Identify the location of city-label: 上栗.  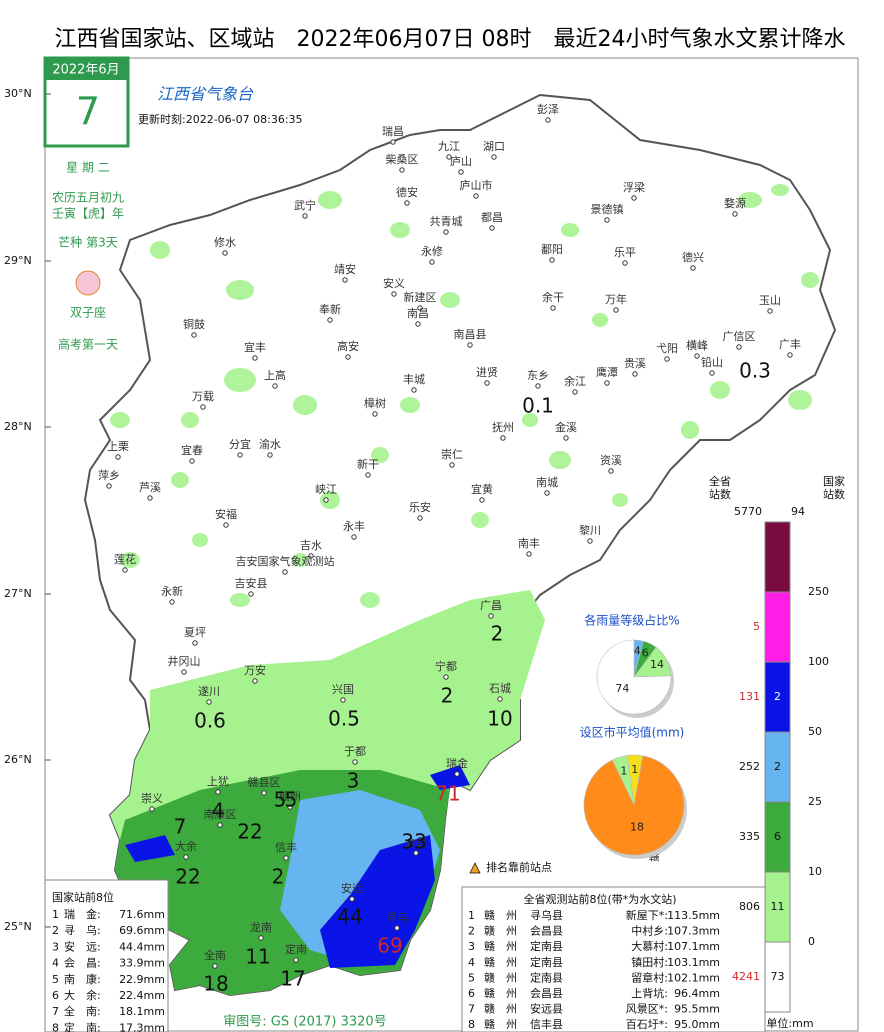
(118, 446).